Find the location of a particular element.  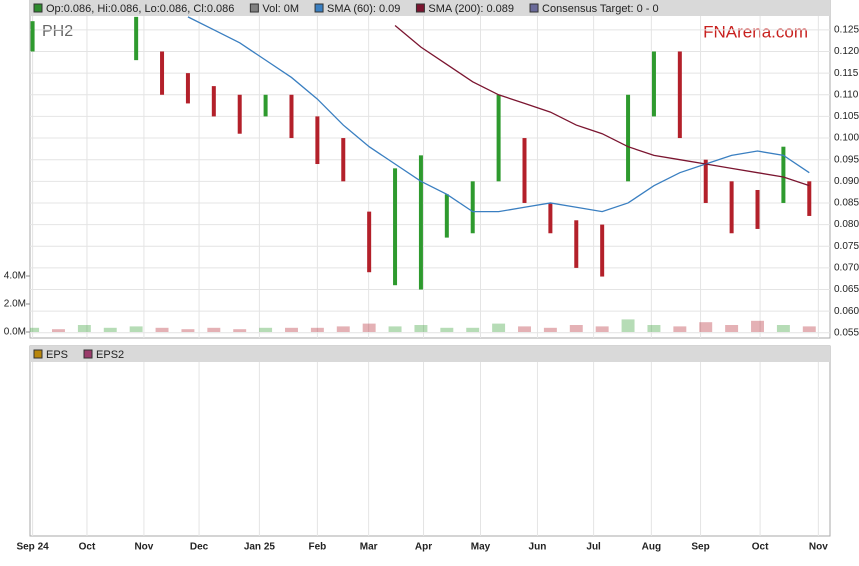

legend-label: SMA (60): 0.09 is located at coordinates (363, 9).